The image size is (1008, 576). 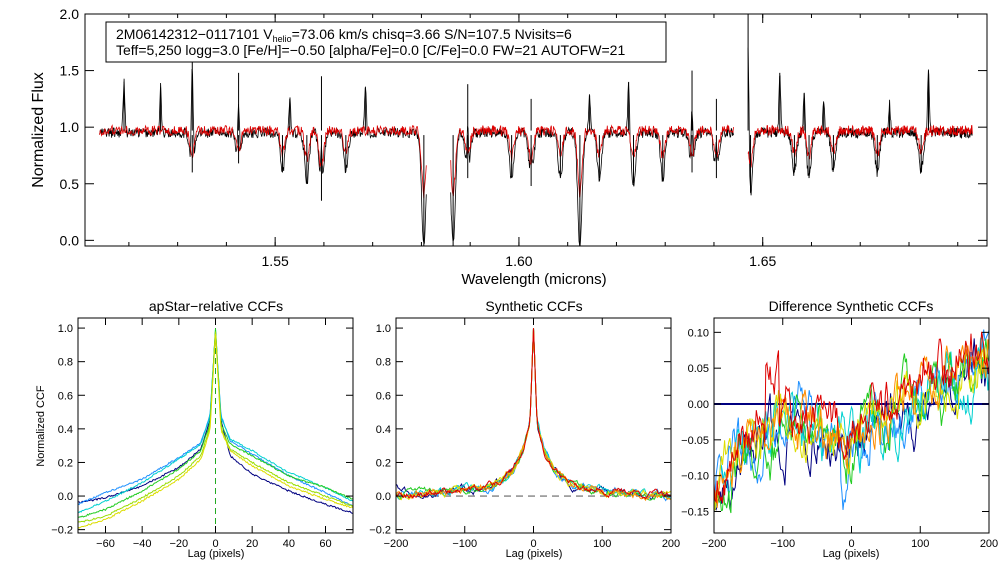 I want to click on ccf_difference-y-tick-label-0: −0.15, so click(x=695, y=513).